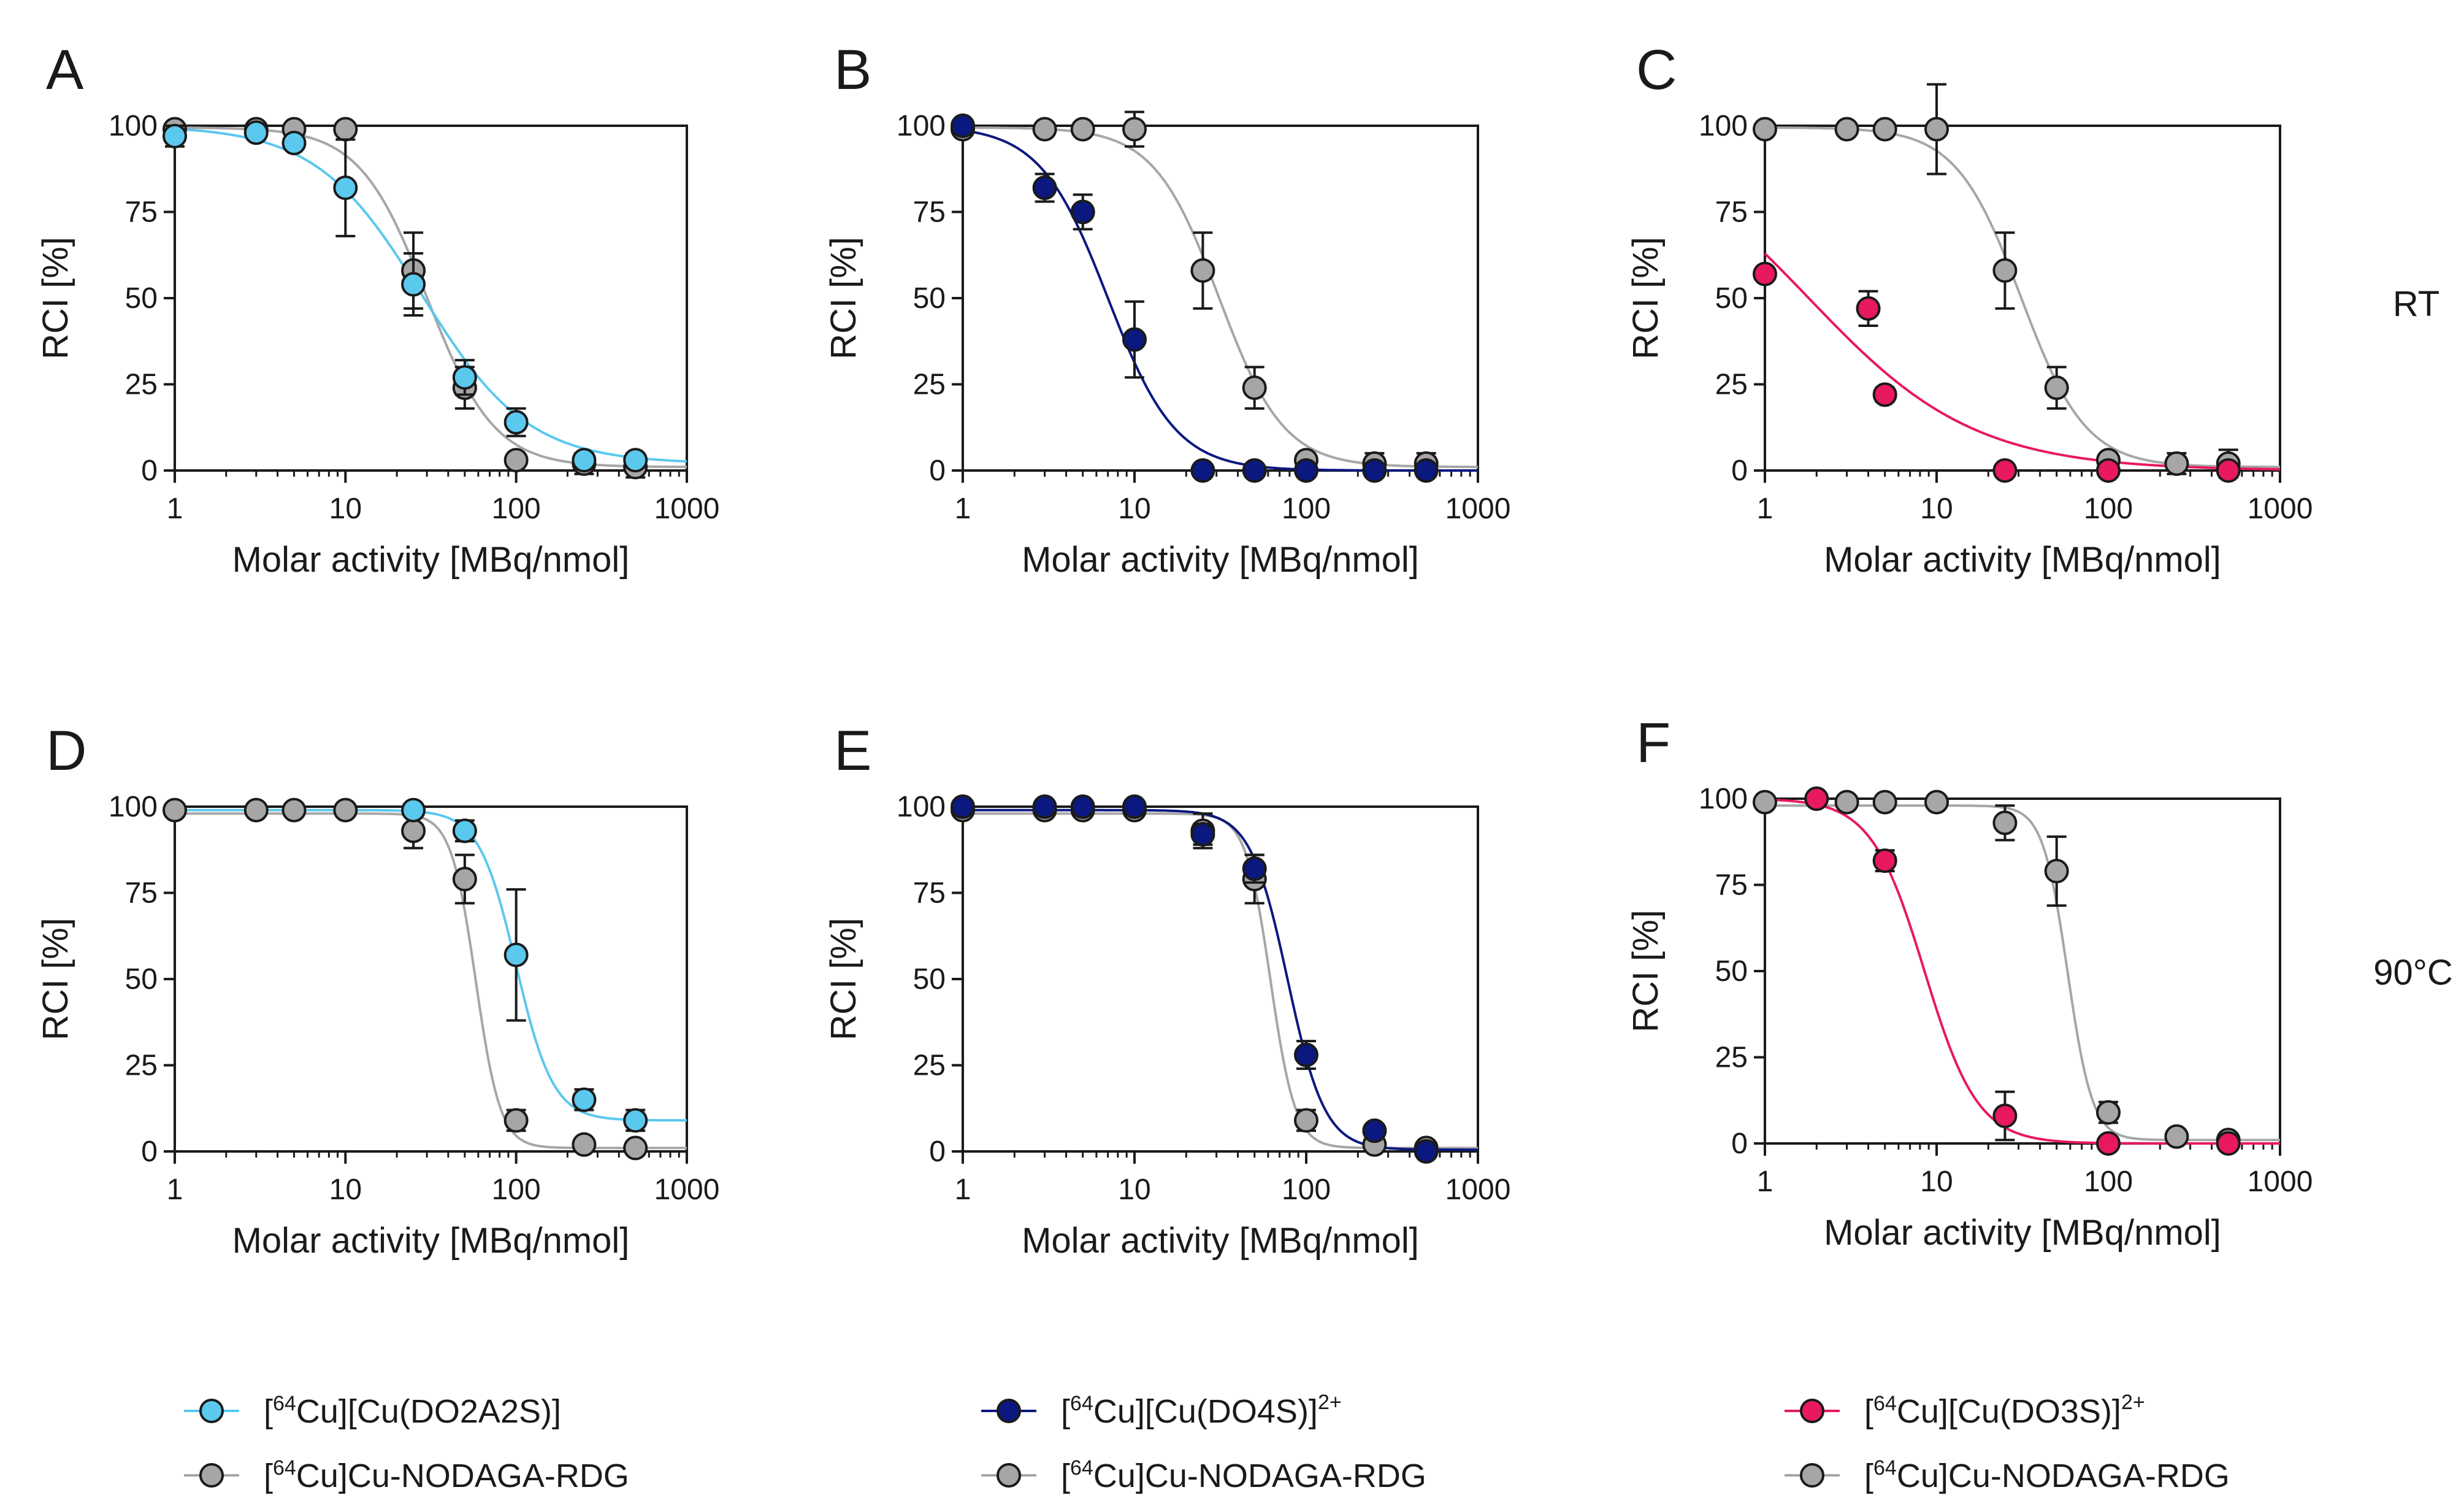  Describe the element at coordinates (2022, 1233) in the screenshot. I see `x-axis-title: Molar activity [MBq/nmol]` at that location.